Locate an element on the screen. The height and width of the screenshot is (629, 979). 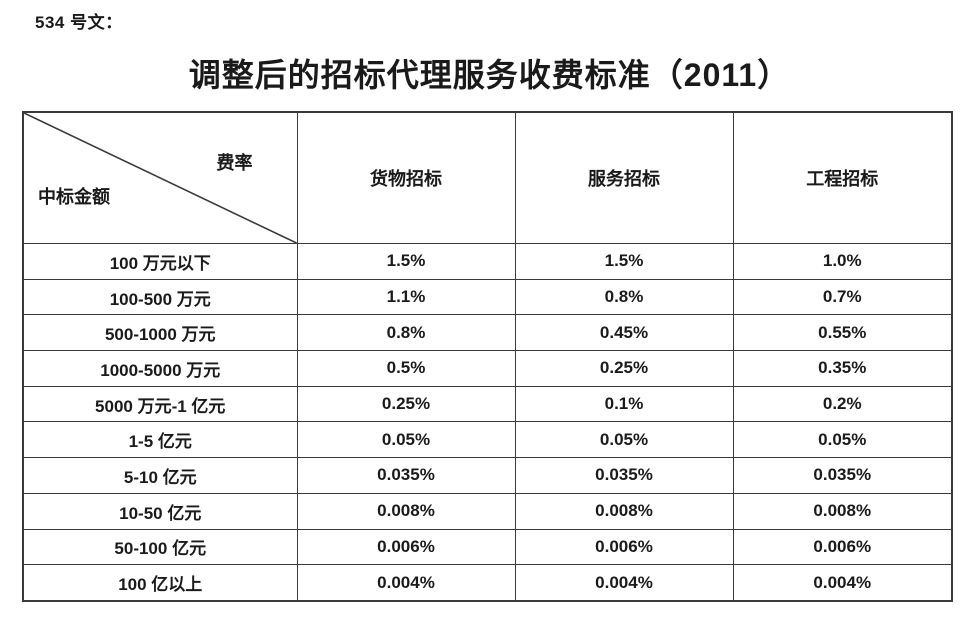
doc-number-label: 534 号文： is located at coordinates (79, 22).